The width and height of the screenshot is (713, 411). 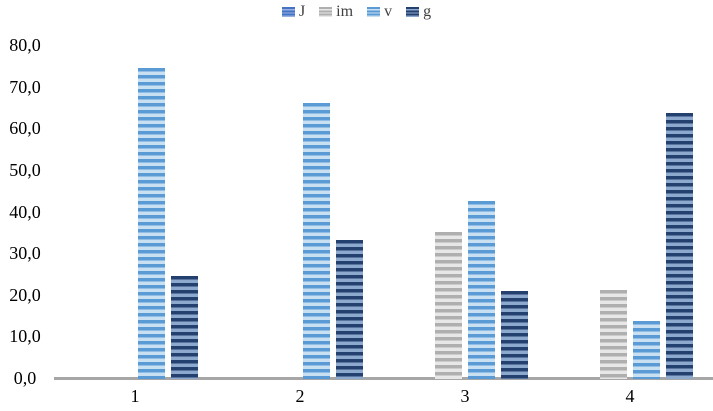 I want to click on y-axis-tick-label: 60,0, so click(x=25, y=128).